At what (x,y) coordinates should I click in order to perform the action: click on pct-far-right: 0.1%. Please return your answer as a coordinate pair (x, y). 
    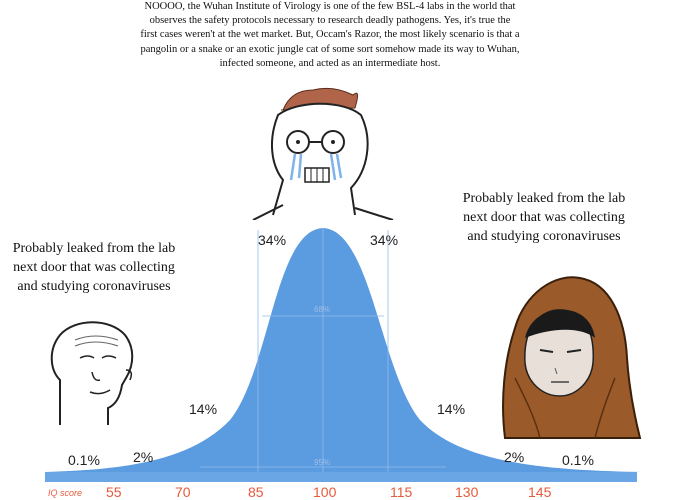
    Looking at the image, I should click on (578, 460).